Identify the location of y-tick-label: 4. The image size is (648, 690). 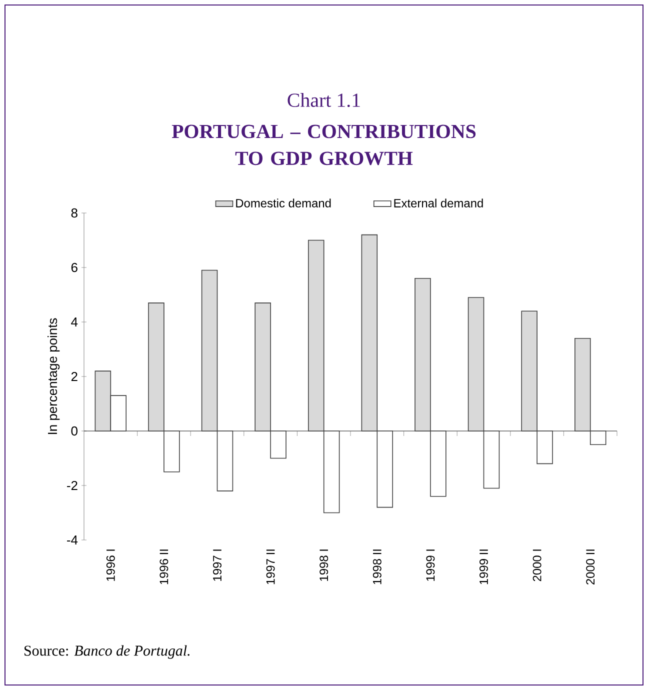
(74, 322).